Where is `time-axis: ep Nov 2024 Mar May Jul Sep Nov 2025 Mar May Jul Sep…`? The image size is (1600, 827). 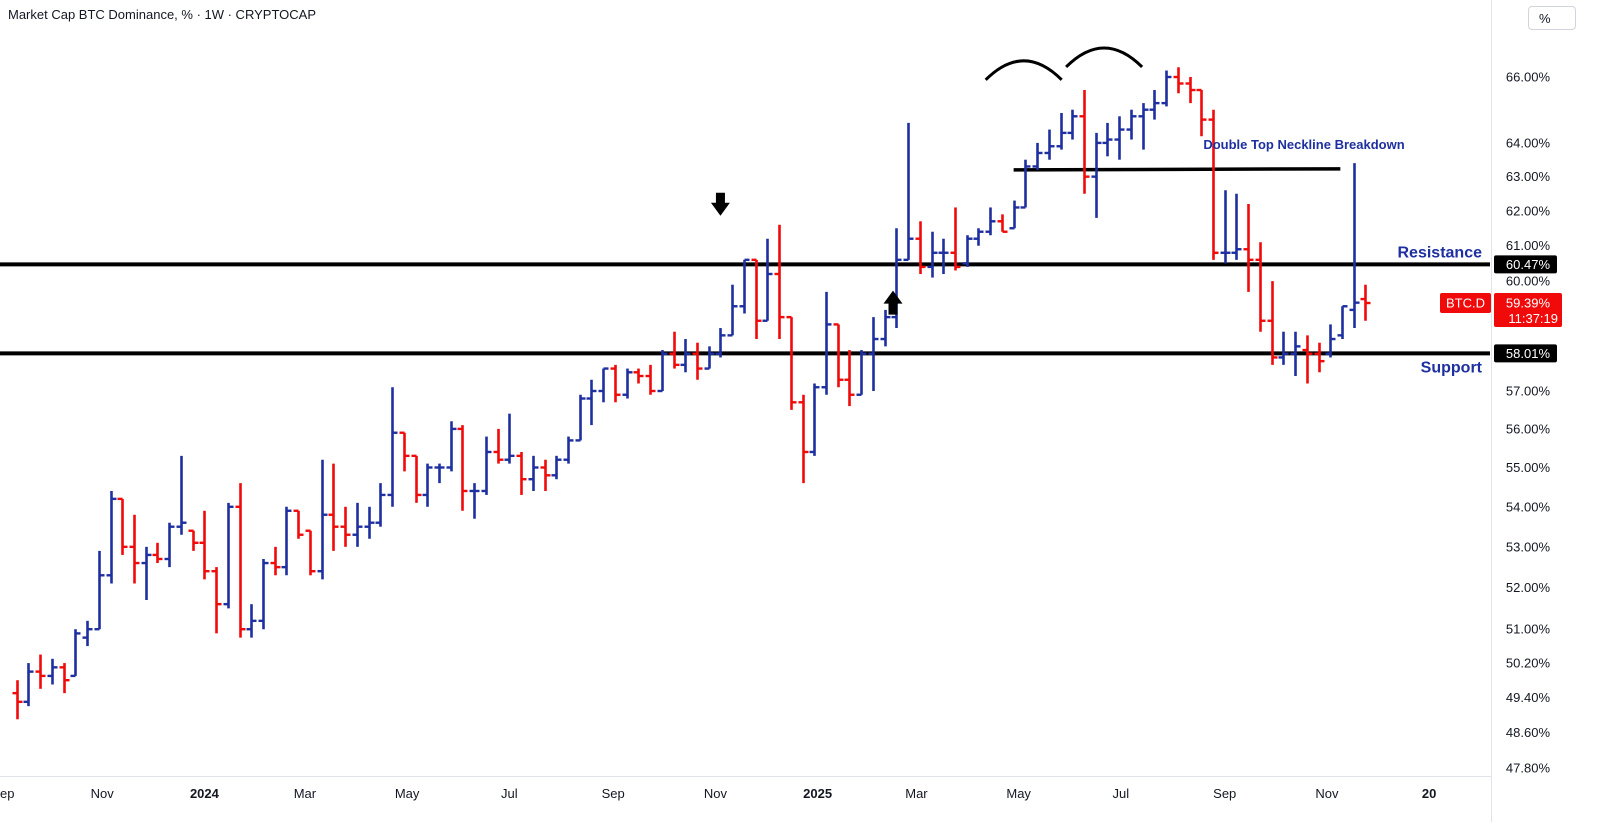
time-axis: ep Nov 2024 Mar May Jul Sep Nov 2025 Mar May Jul Sep… is located at coordinates (745, 789).